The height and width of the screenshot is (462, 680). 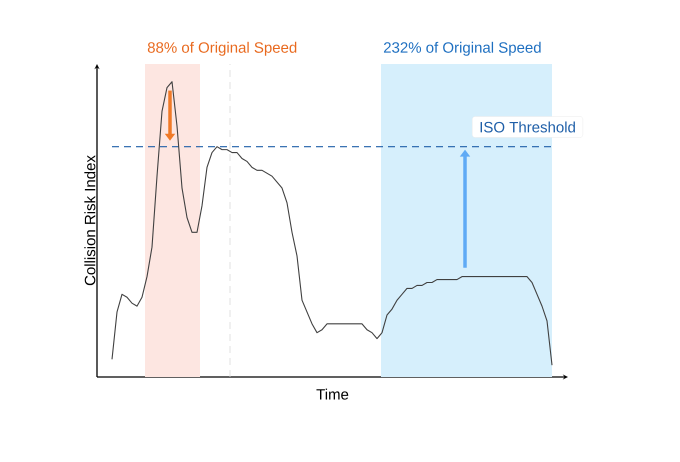 What do you see at coordinates (222, 49) in the screenshot?
I see `text: 88% of Original Speed` at bounding box center [222, 49].